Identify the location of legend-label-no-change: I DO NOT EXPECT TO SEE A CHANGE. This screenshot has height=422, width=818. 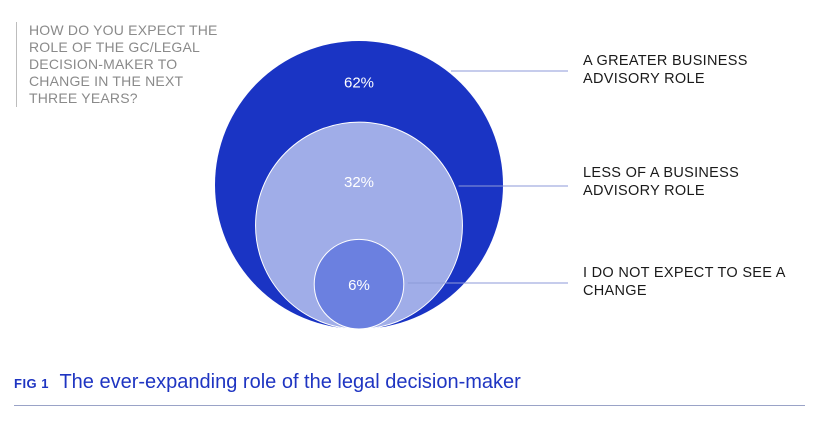
(684, 282).